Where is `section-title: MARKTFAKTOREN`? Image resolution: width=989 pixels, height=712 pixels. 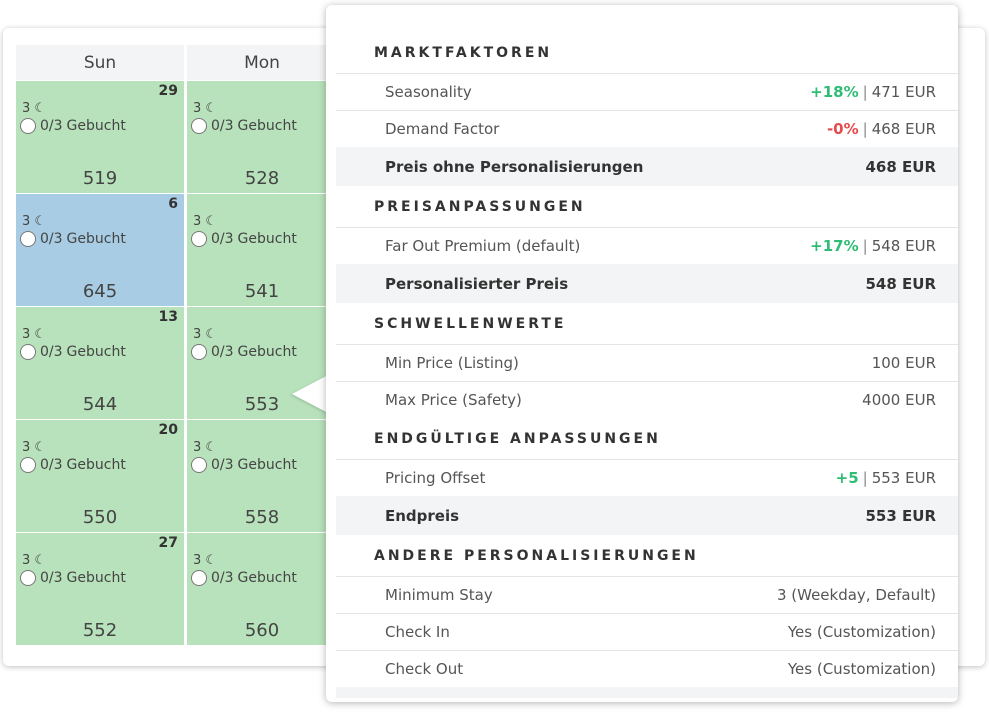 section-title: MARKTFAKTOREN is located at coordinates (463, 52).